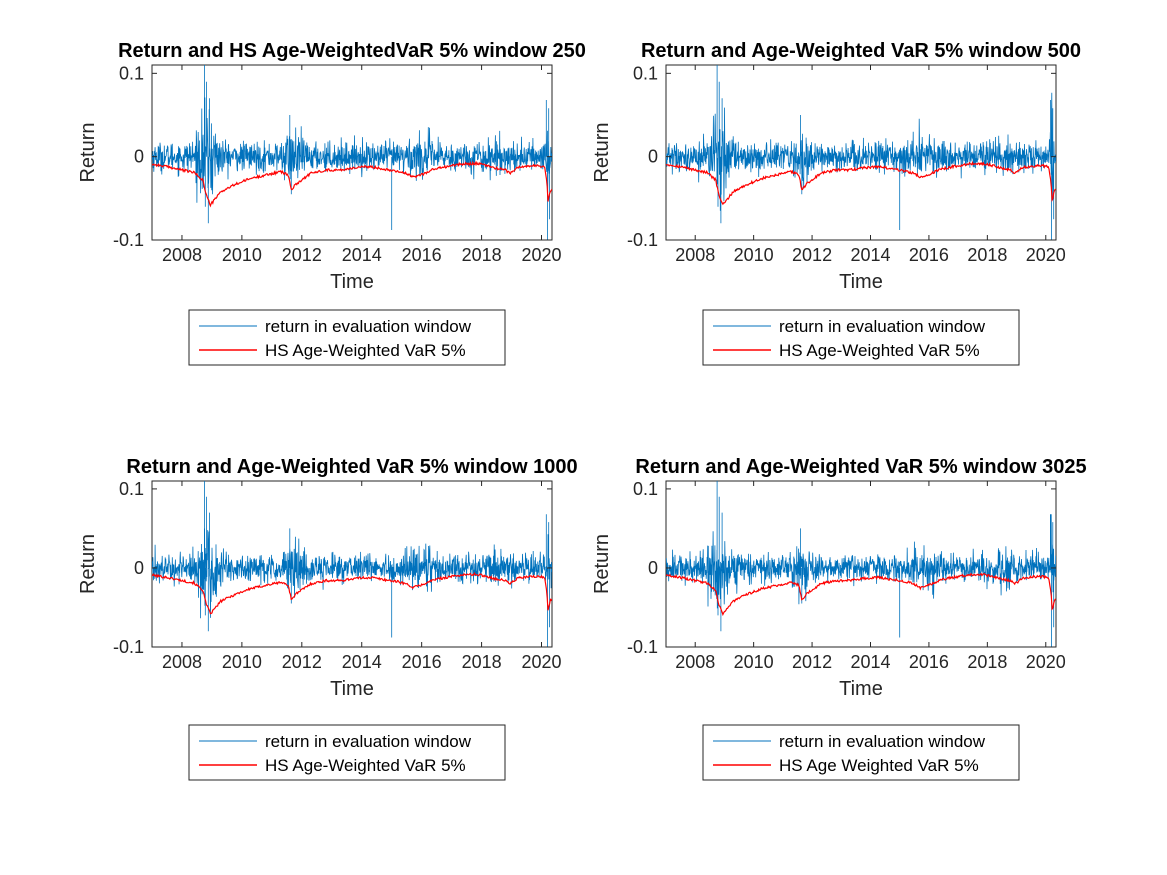 The image size is (1167, 875). What do you see at coordinates (861, 152) in the screenshot?
I see `axes-box` at bounding box center [861, 152].